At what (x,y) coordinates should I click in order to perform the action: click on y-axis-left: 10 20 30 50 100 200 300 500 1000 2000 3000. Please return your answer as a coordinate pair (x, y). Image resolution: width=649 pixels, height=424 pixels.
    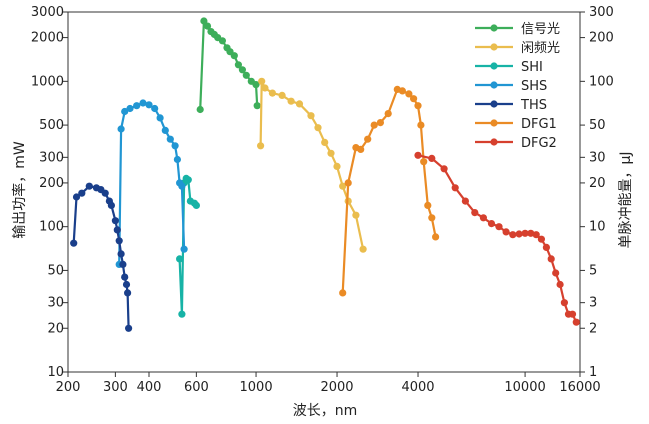
    Looking at the image, I should click on (49, 192).